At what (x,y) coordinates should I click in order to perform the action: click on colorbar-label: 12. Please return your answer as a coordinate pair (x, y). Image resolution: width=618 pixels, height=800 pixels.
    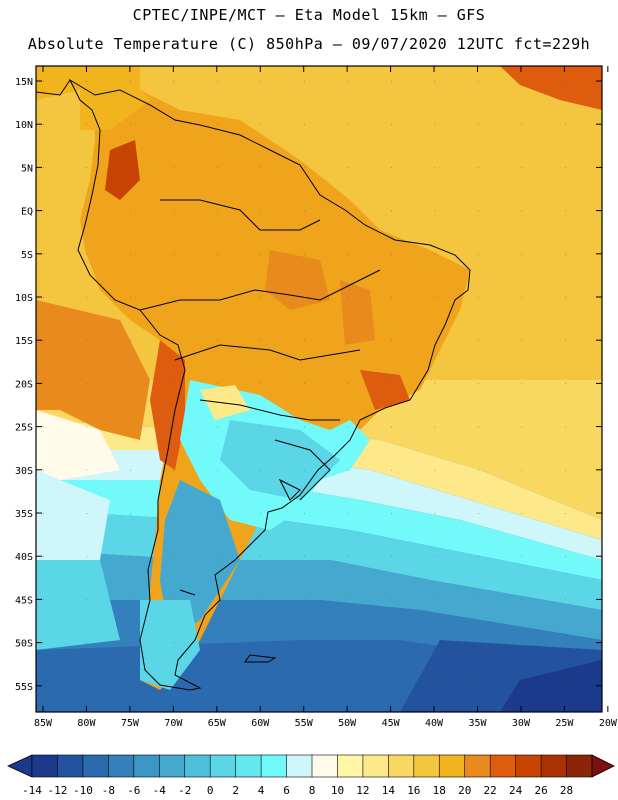
    Looking at the image, I should click on (362, 790).